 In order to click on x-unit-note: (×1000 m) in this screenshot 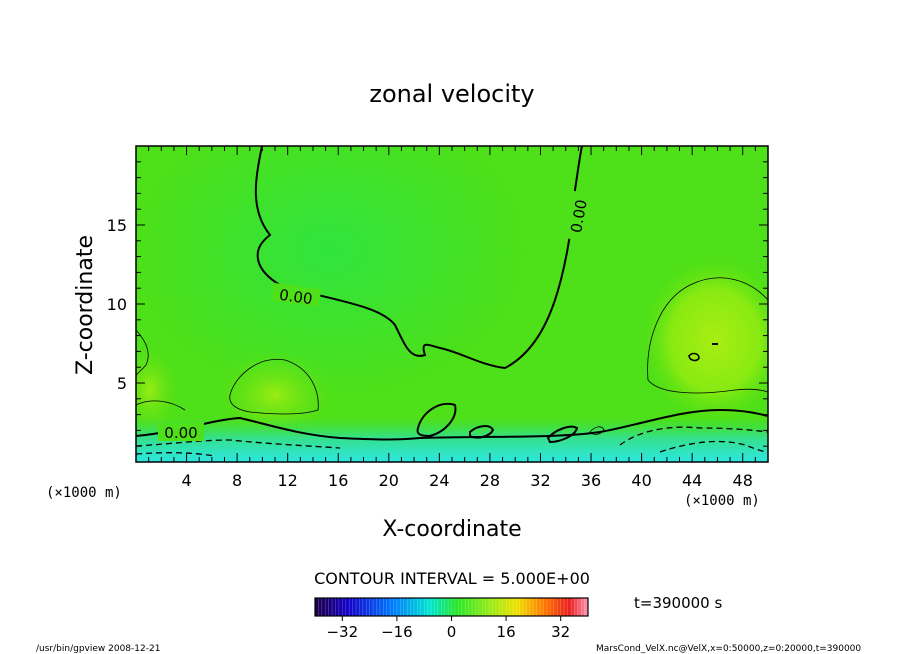, I will do `click(84, 493)`.